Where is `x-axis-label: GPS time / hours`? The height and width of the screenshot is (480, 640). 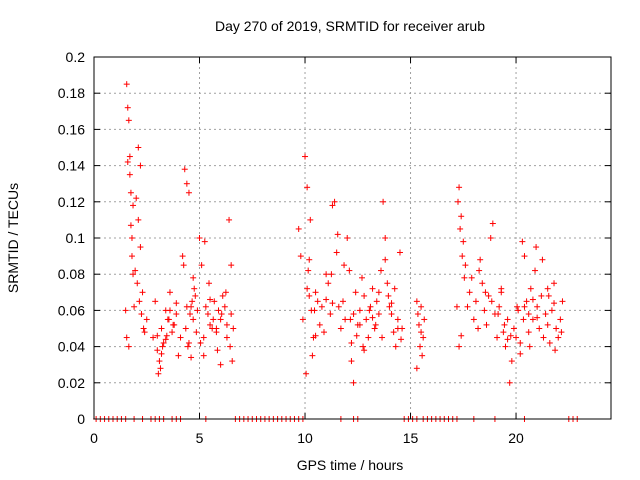 x-axis-label: GPS time / hours is located at coordinates (350, 465).